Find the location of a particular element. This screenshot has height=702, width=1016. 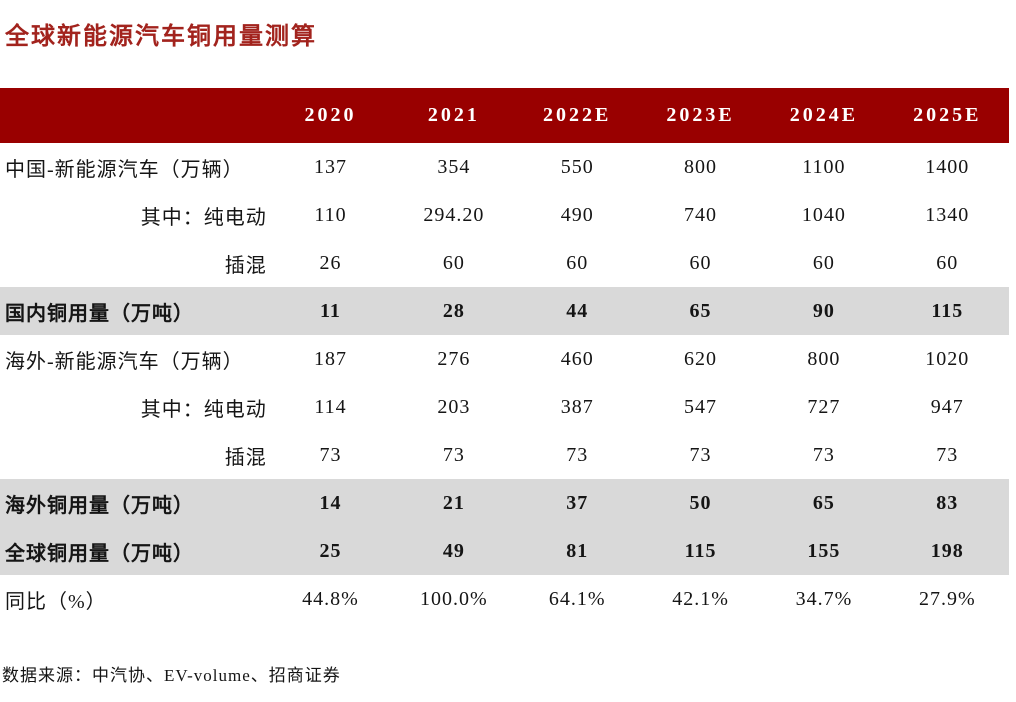

table-cell: 490 is located at coordinates (577, 214).